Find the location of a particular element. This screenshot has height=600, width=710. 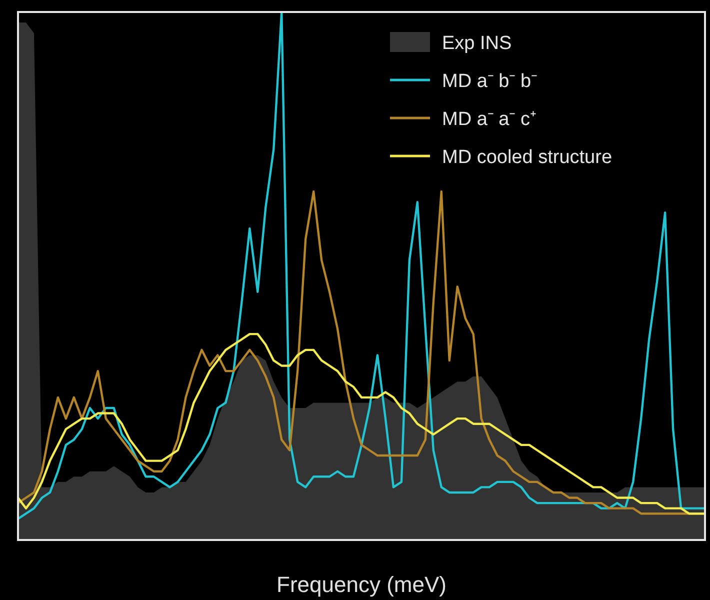

x-axis-title: Frequency (meV) is located at coordinates (361, 584).